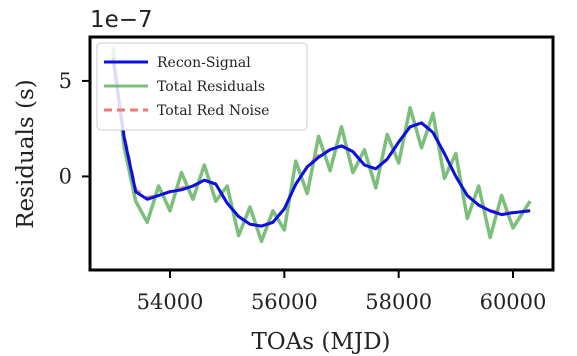 This screenshot has height=356, width=577. Describe the element at coordinates (513, 302) in the screenshot. I see `x-tick-label: 60000` at that location.